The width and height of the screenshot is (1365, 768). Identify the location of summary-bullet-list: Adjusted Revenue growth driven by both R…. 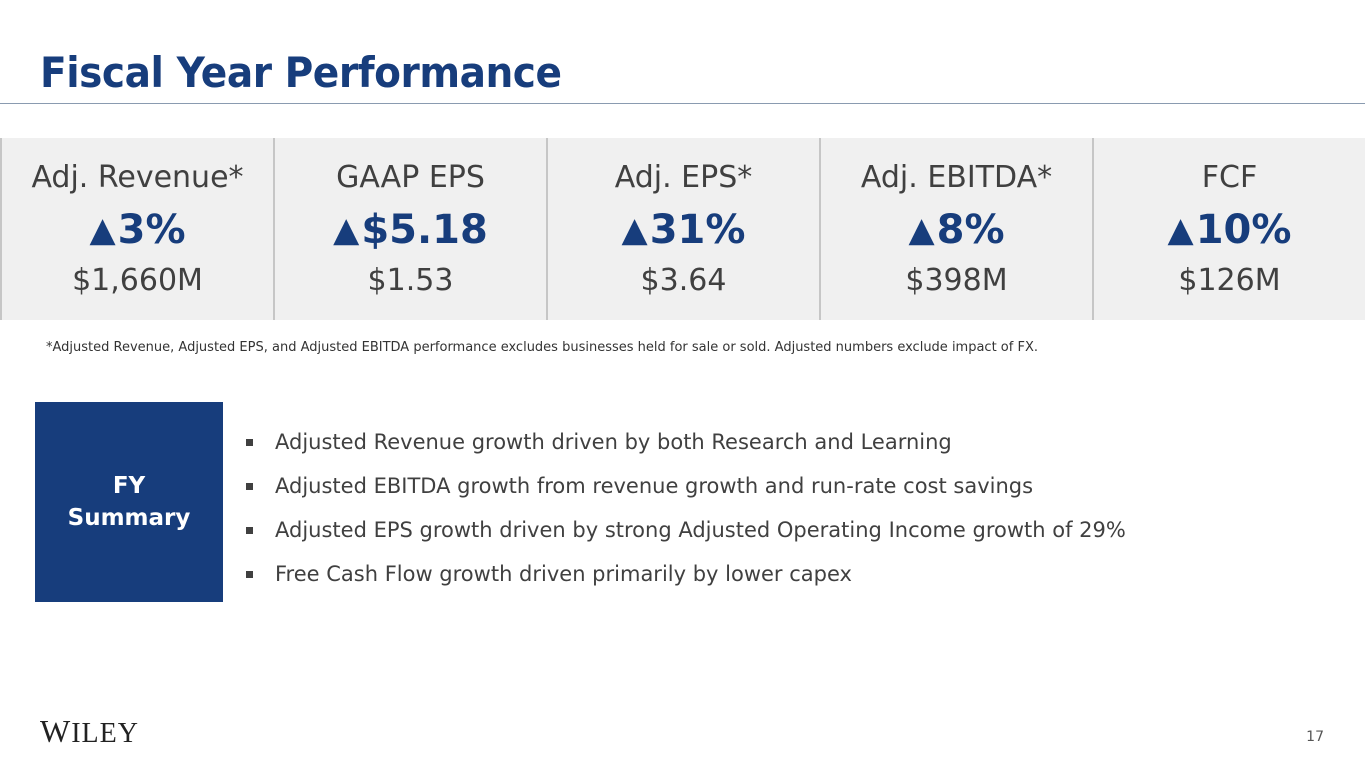
(685, 508).